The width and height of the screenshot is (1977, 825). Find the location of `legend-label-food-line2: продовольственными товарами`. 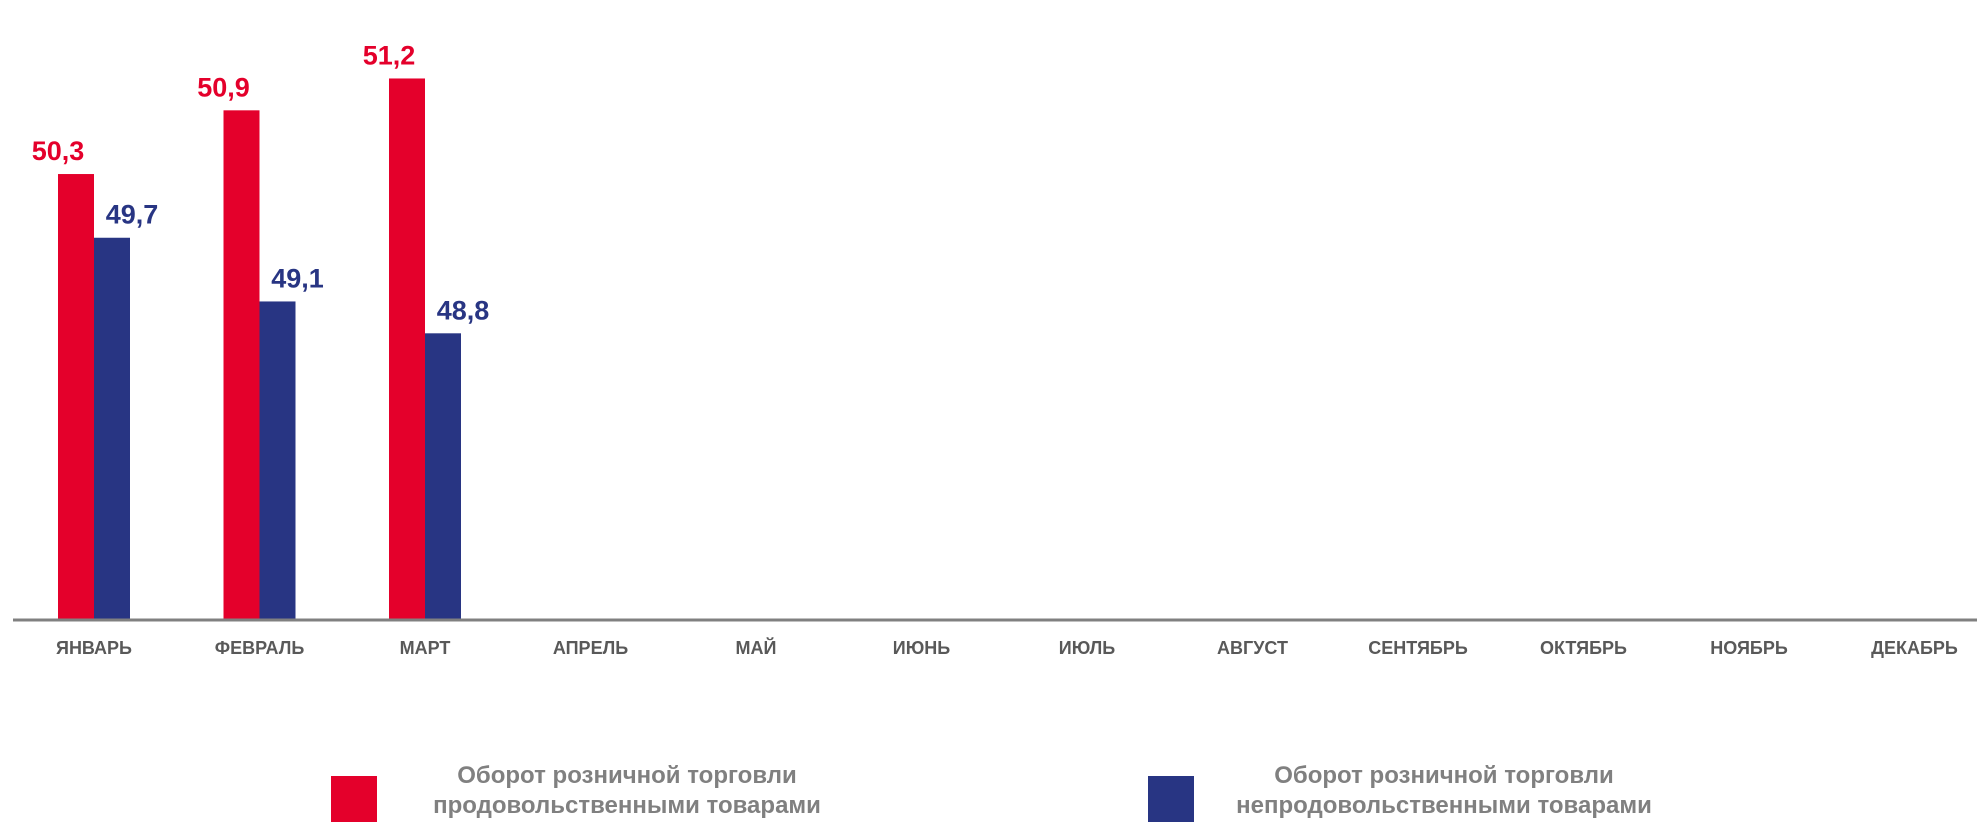

legend-label-food-line2: продовольственными товарами is located at coordinates (627, 805).